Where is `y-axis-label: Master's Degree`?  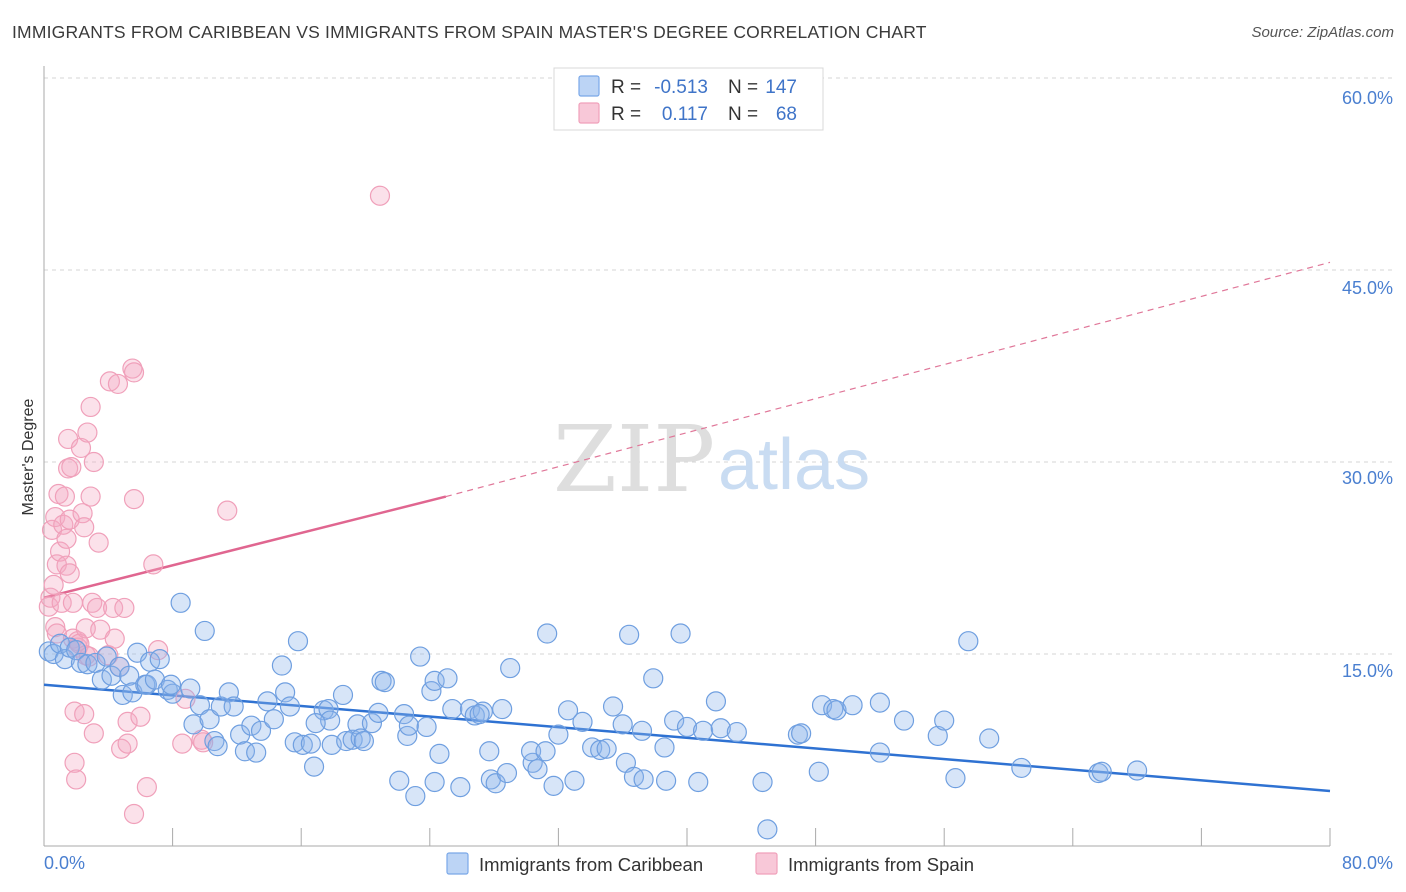
y-axis-label: Master's Degree is located at coordinates (28, 456).